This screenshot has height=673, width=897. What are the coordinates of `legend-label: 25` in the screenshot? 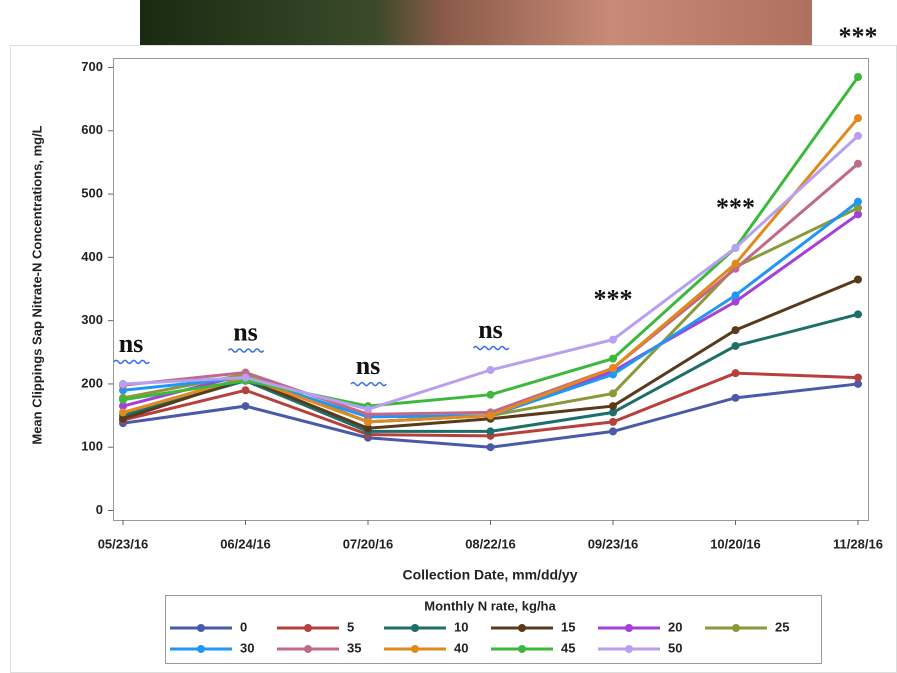 It's located at (782, 626).